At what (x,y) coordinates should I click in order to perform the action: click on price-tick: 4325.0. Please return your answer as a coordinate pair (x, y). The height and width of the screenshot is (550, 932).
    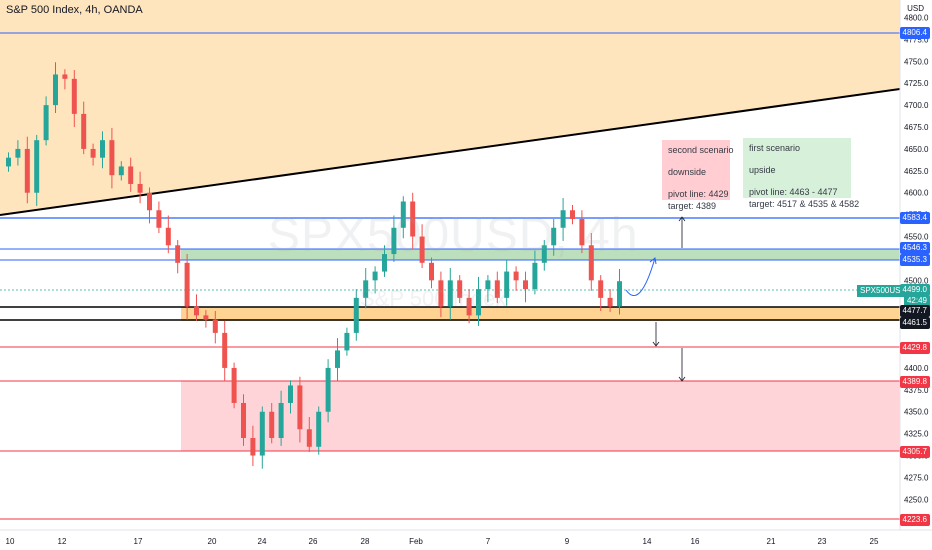
    Looking at the image, I should click on (916, 434).